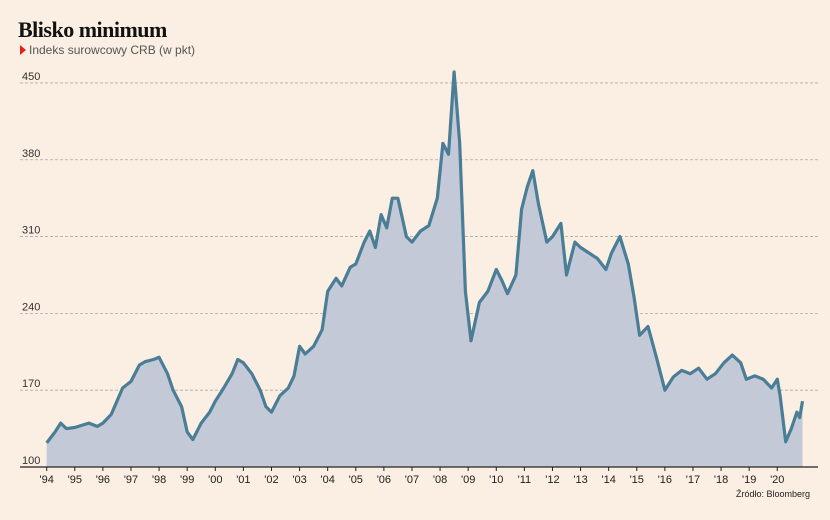  Describe the element at coordinates (525, 480) in the screenshot. I see `x-tick-label: '11` at that location.